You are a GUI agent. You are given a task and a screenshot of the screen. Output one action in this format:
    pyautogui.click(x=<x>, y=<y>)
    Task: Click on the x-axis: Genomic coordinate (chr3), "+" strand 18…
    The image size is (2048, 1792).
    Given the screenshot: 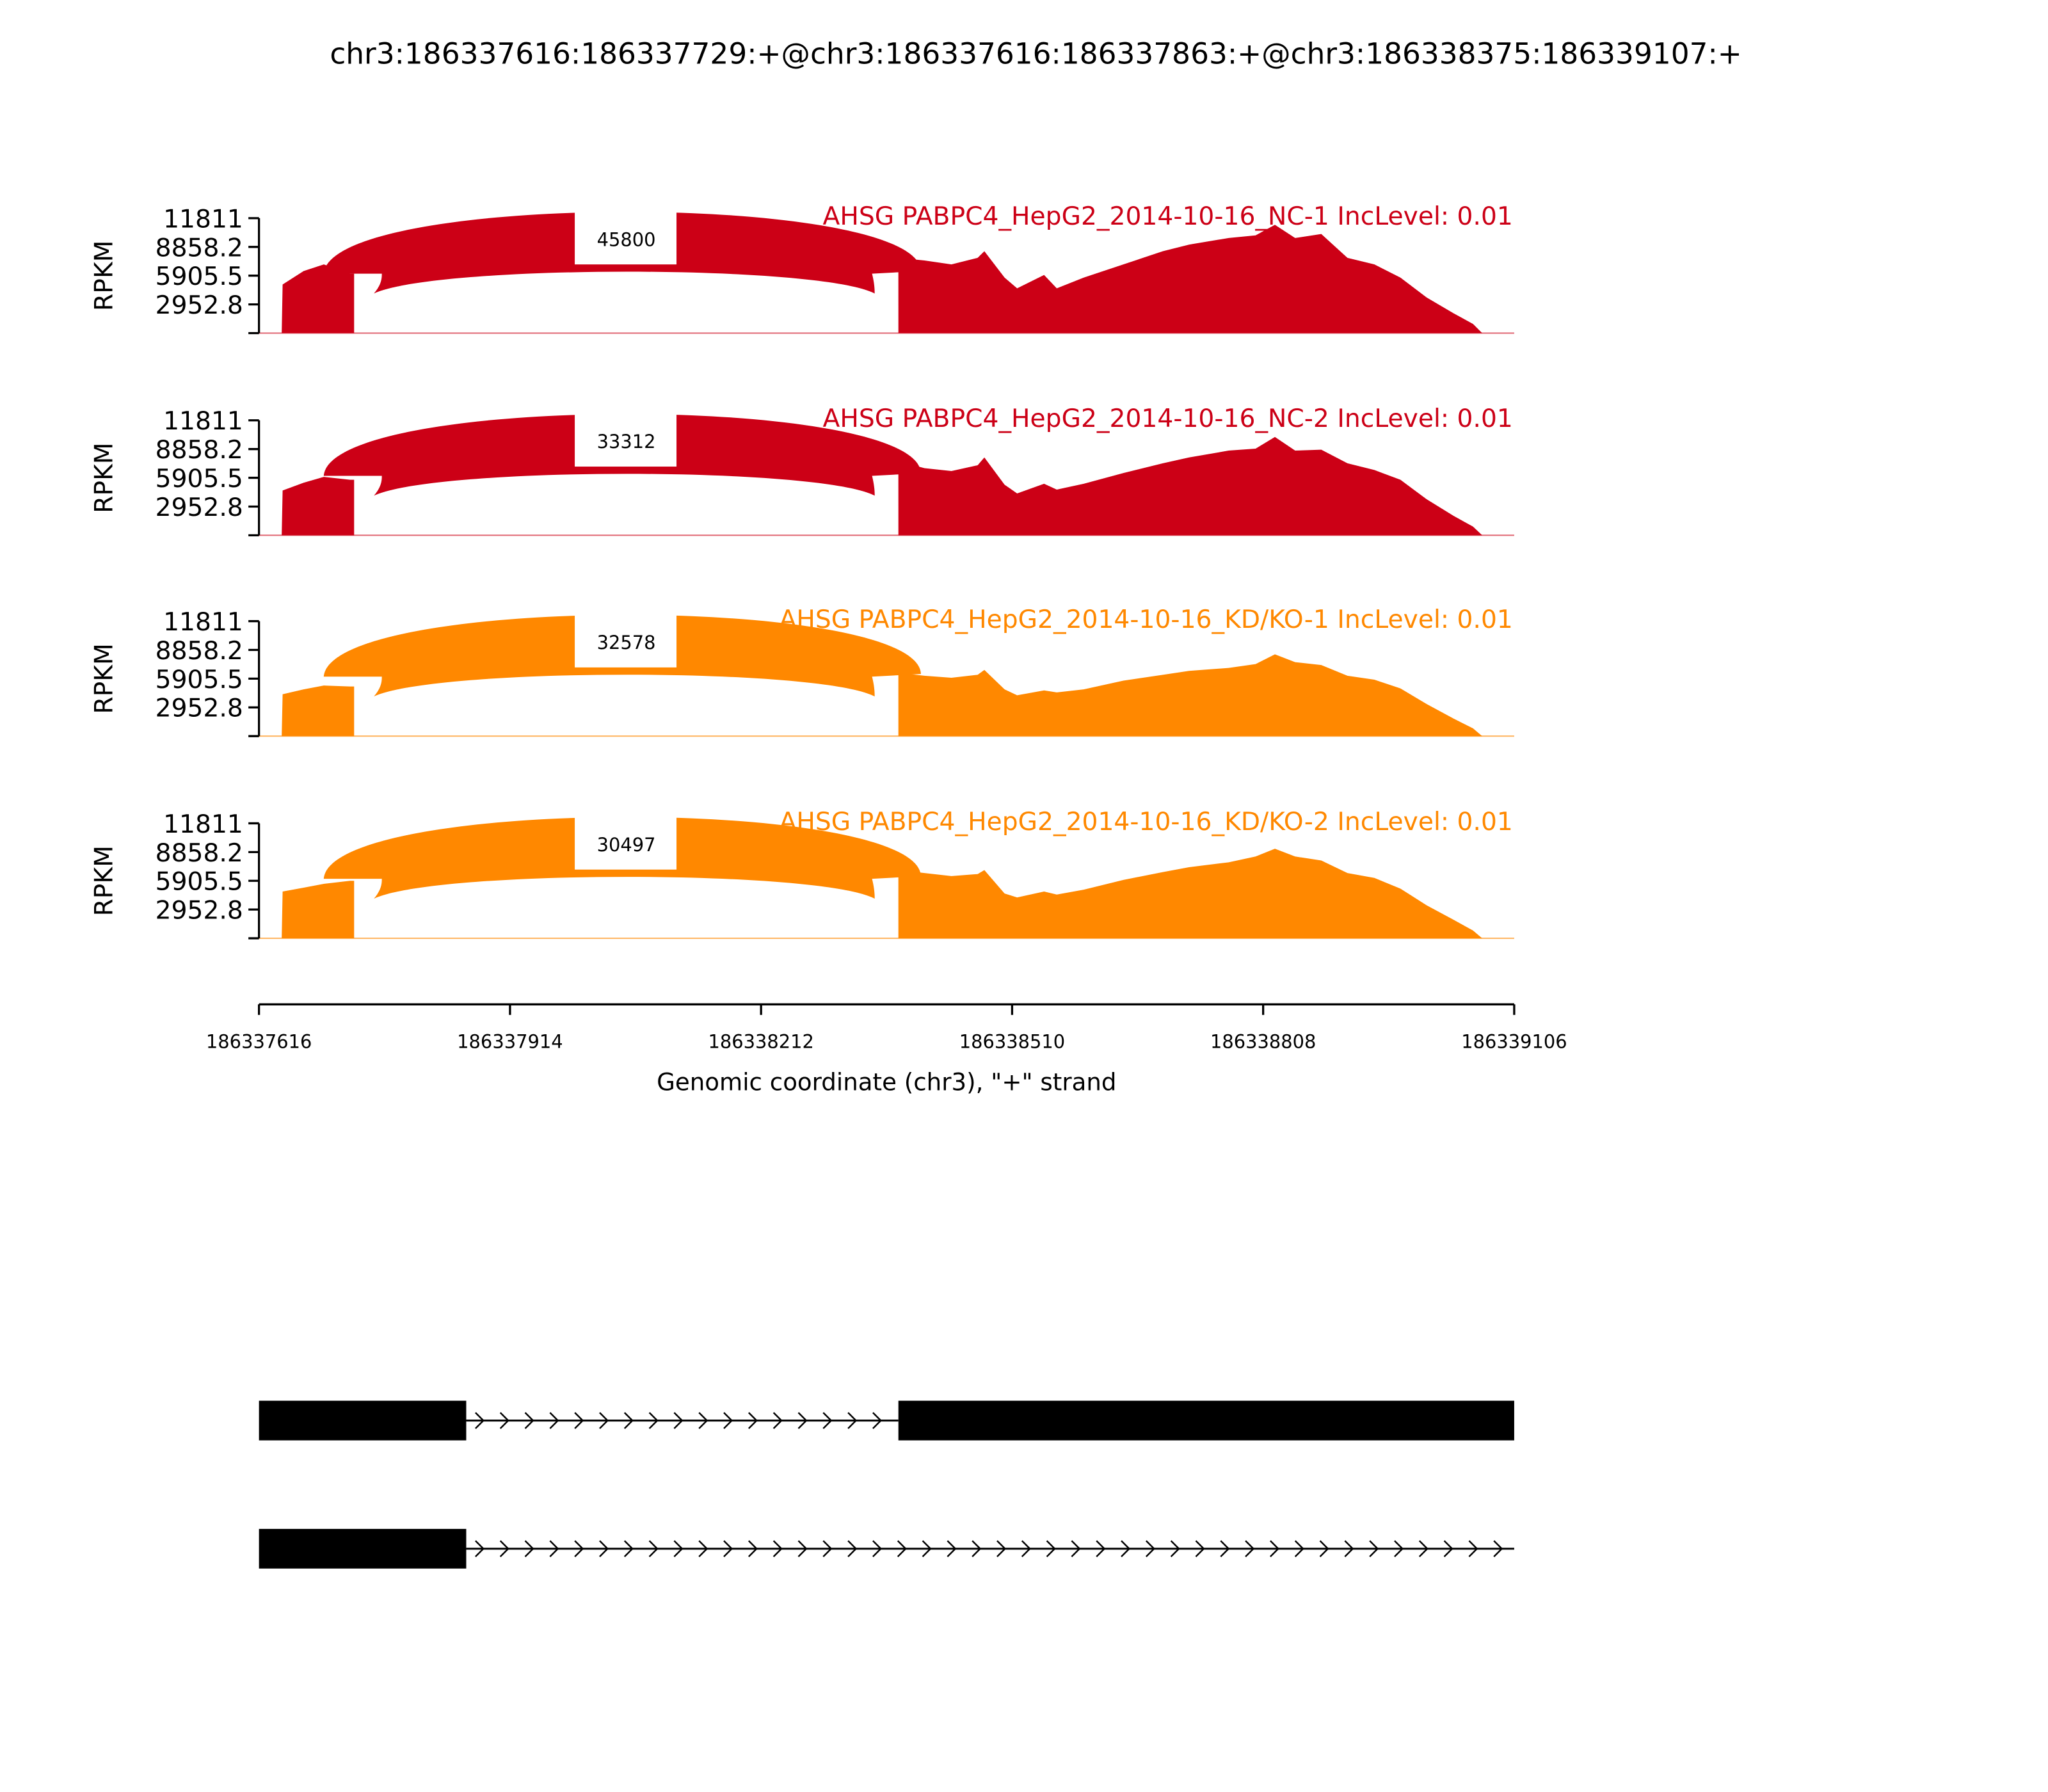 What is the action you would take?
    pyautogui.click(x=886, y=1049)
    